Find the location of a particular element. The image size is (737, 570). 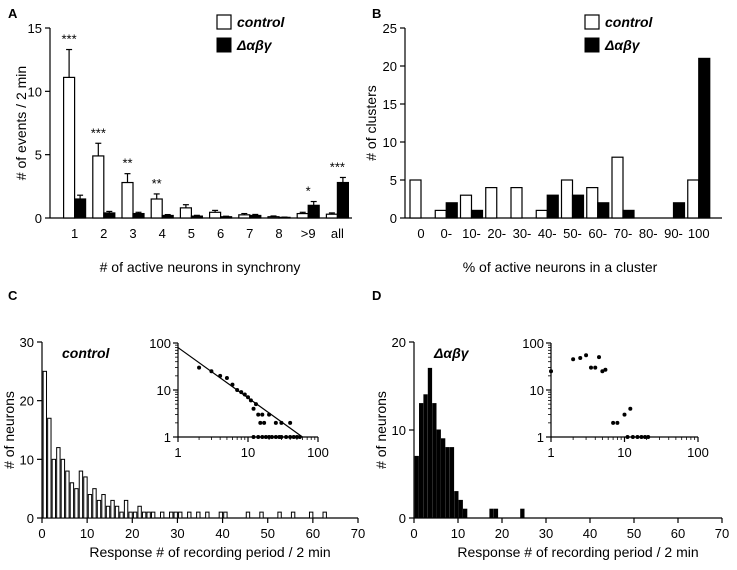

panel-d-inset-ytick-label: 10 is located at coordinates (537, 390).